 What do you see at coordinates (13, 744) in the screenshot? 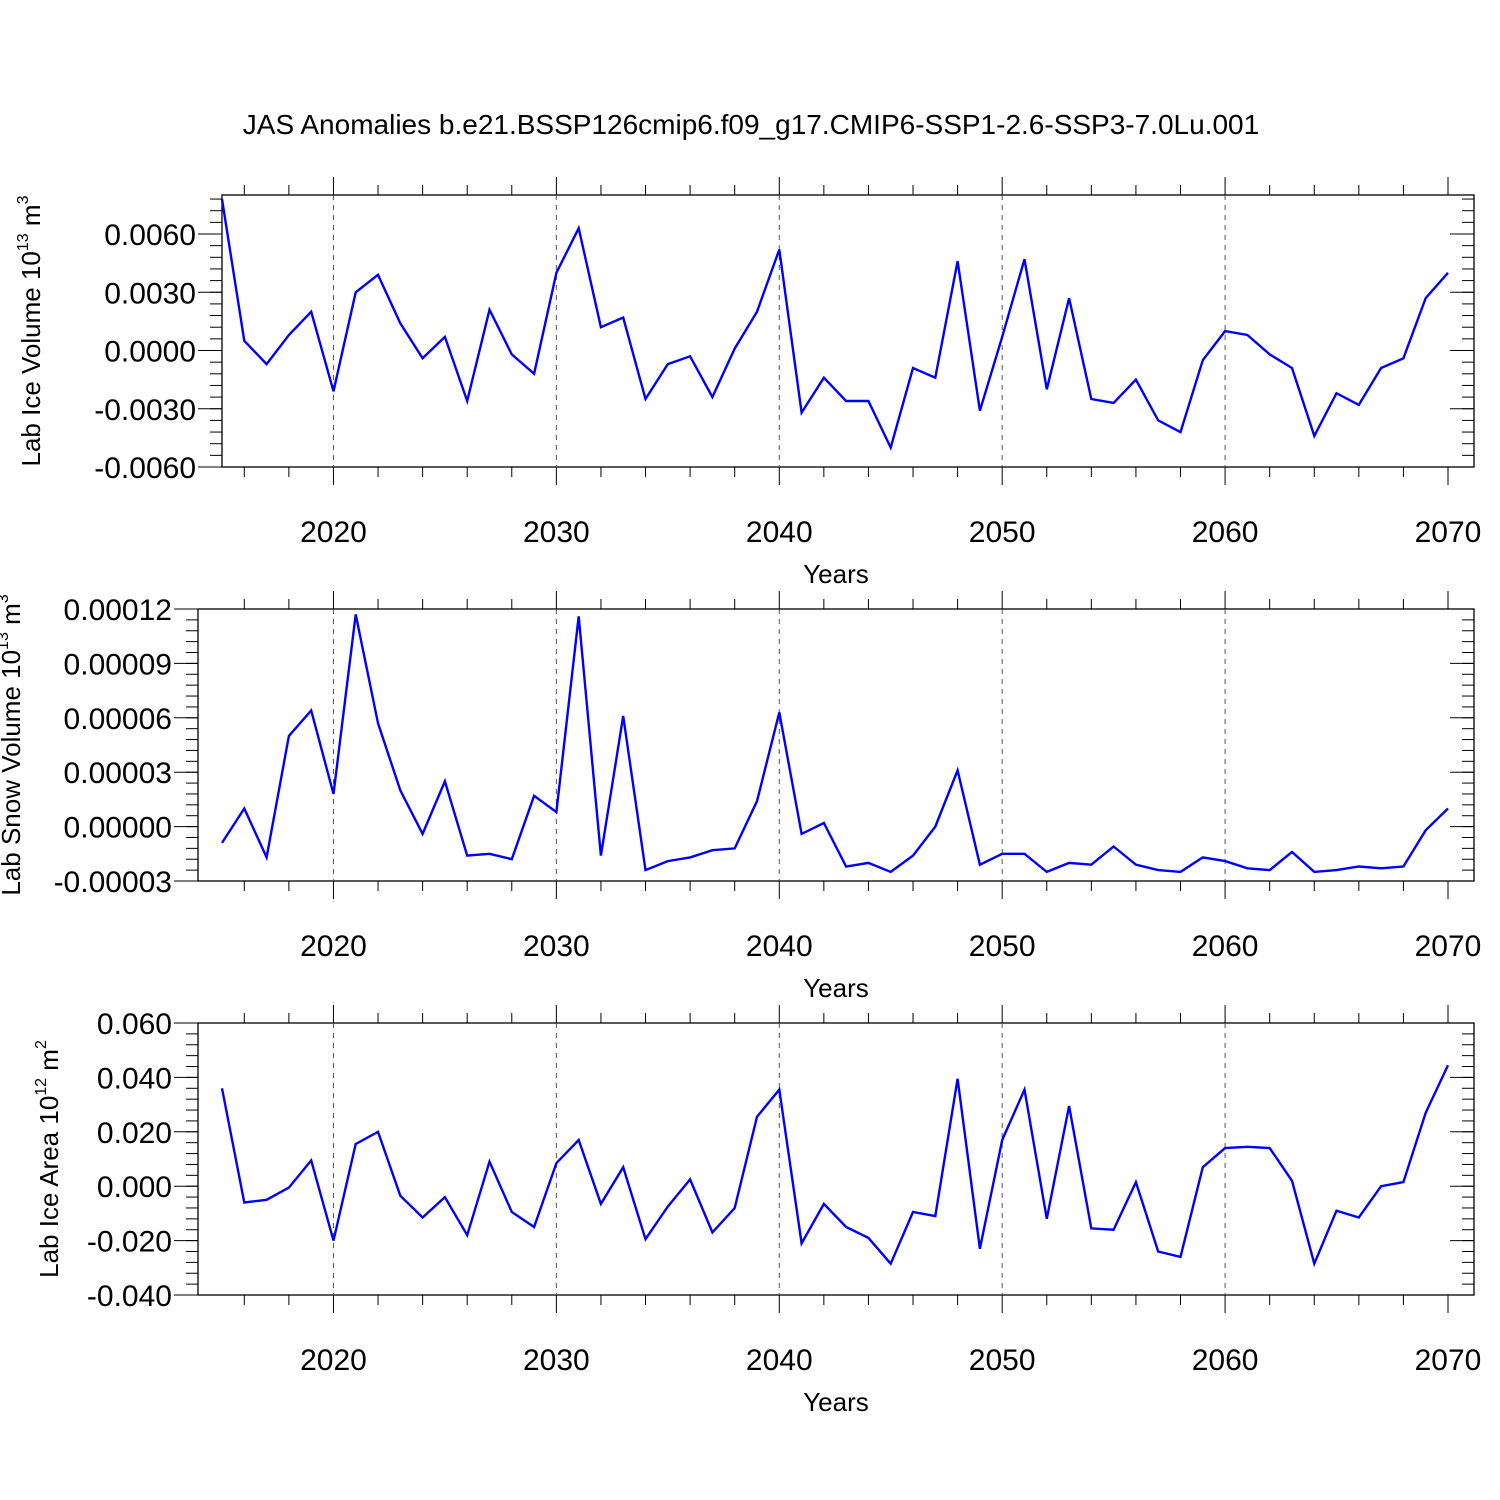
I see `y-axis-label: Lab Snow Volume 1013 m3` at bounding box center [13, 744].